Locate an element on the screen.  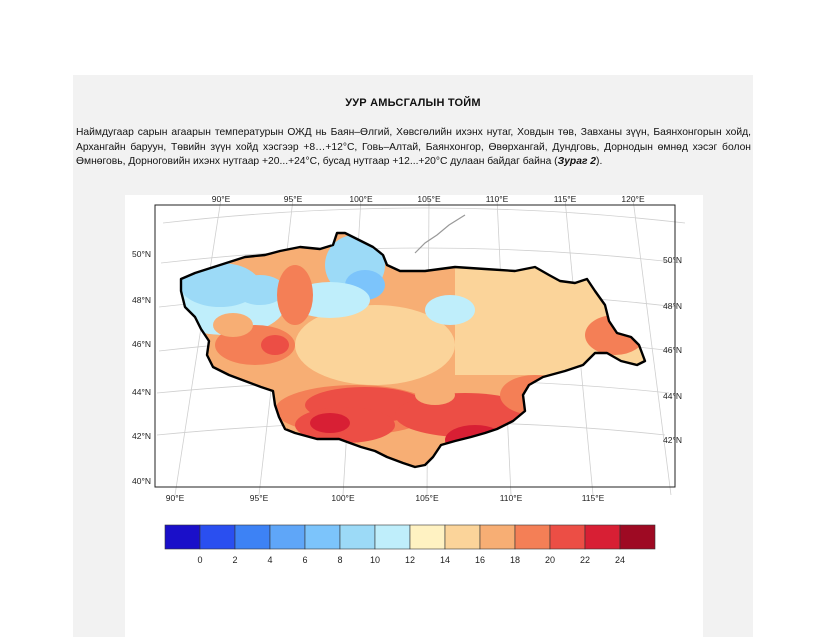
colorbar-tick-label: 18 is located at coordinates (515, 560).